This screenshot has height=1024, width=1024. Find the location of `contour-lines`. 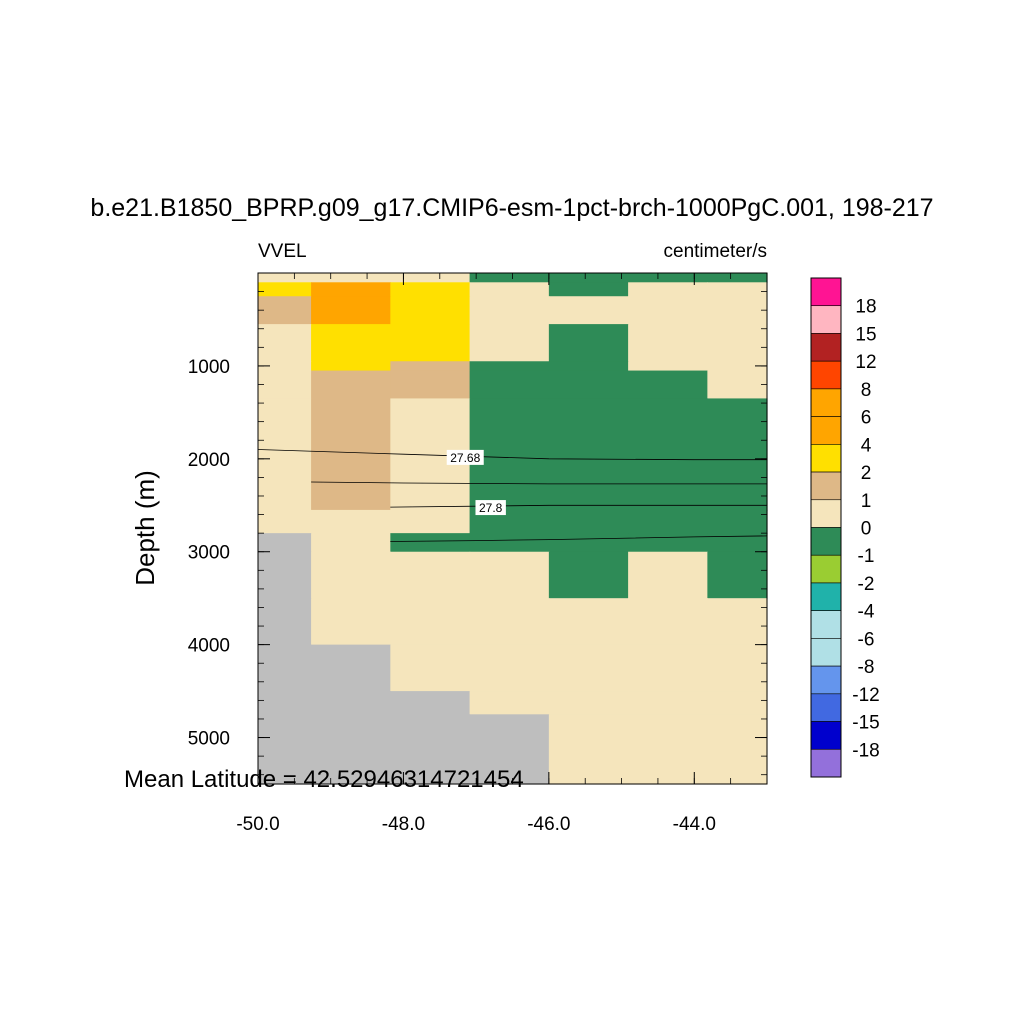

contour-lines is located at coordinates (512, 495).